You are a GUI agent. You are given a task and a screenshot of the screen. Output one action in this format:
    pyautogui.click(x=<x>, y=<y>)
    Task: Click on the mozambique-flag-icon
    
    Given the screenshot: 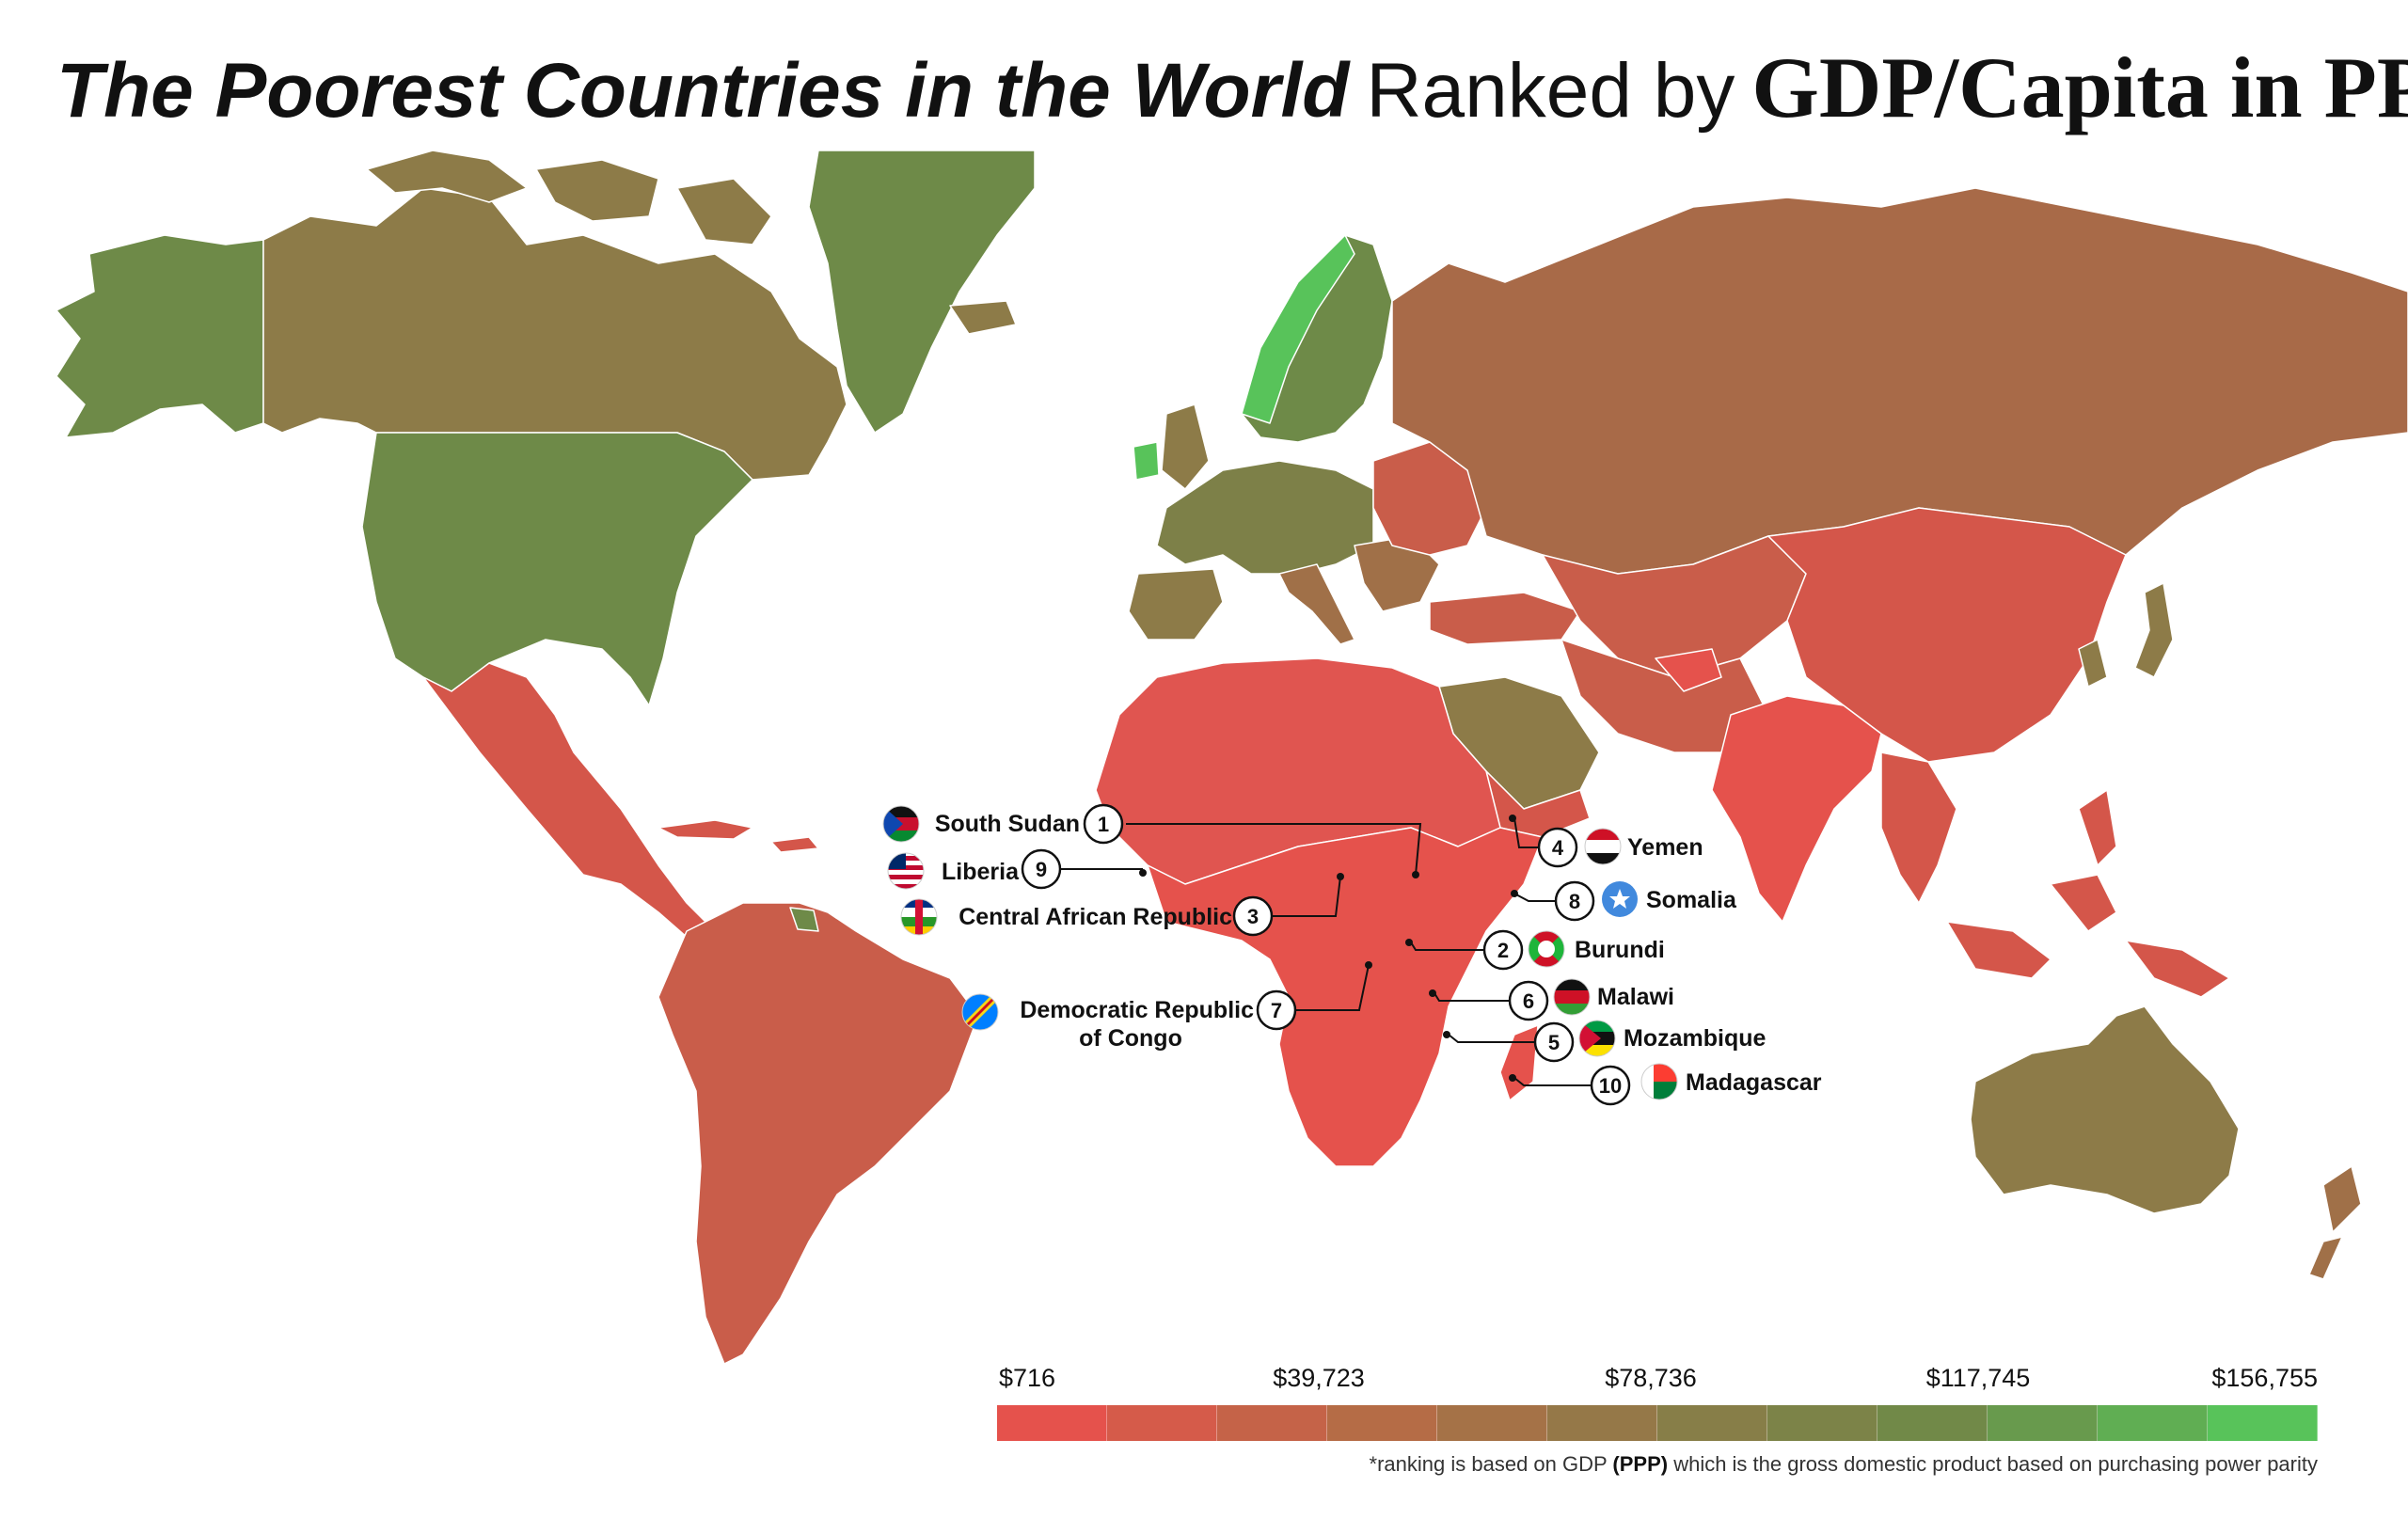 What is the action you would take?
    pyautogui.click(x=1597, y=1038)
    